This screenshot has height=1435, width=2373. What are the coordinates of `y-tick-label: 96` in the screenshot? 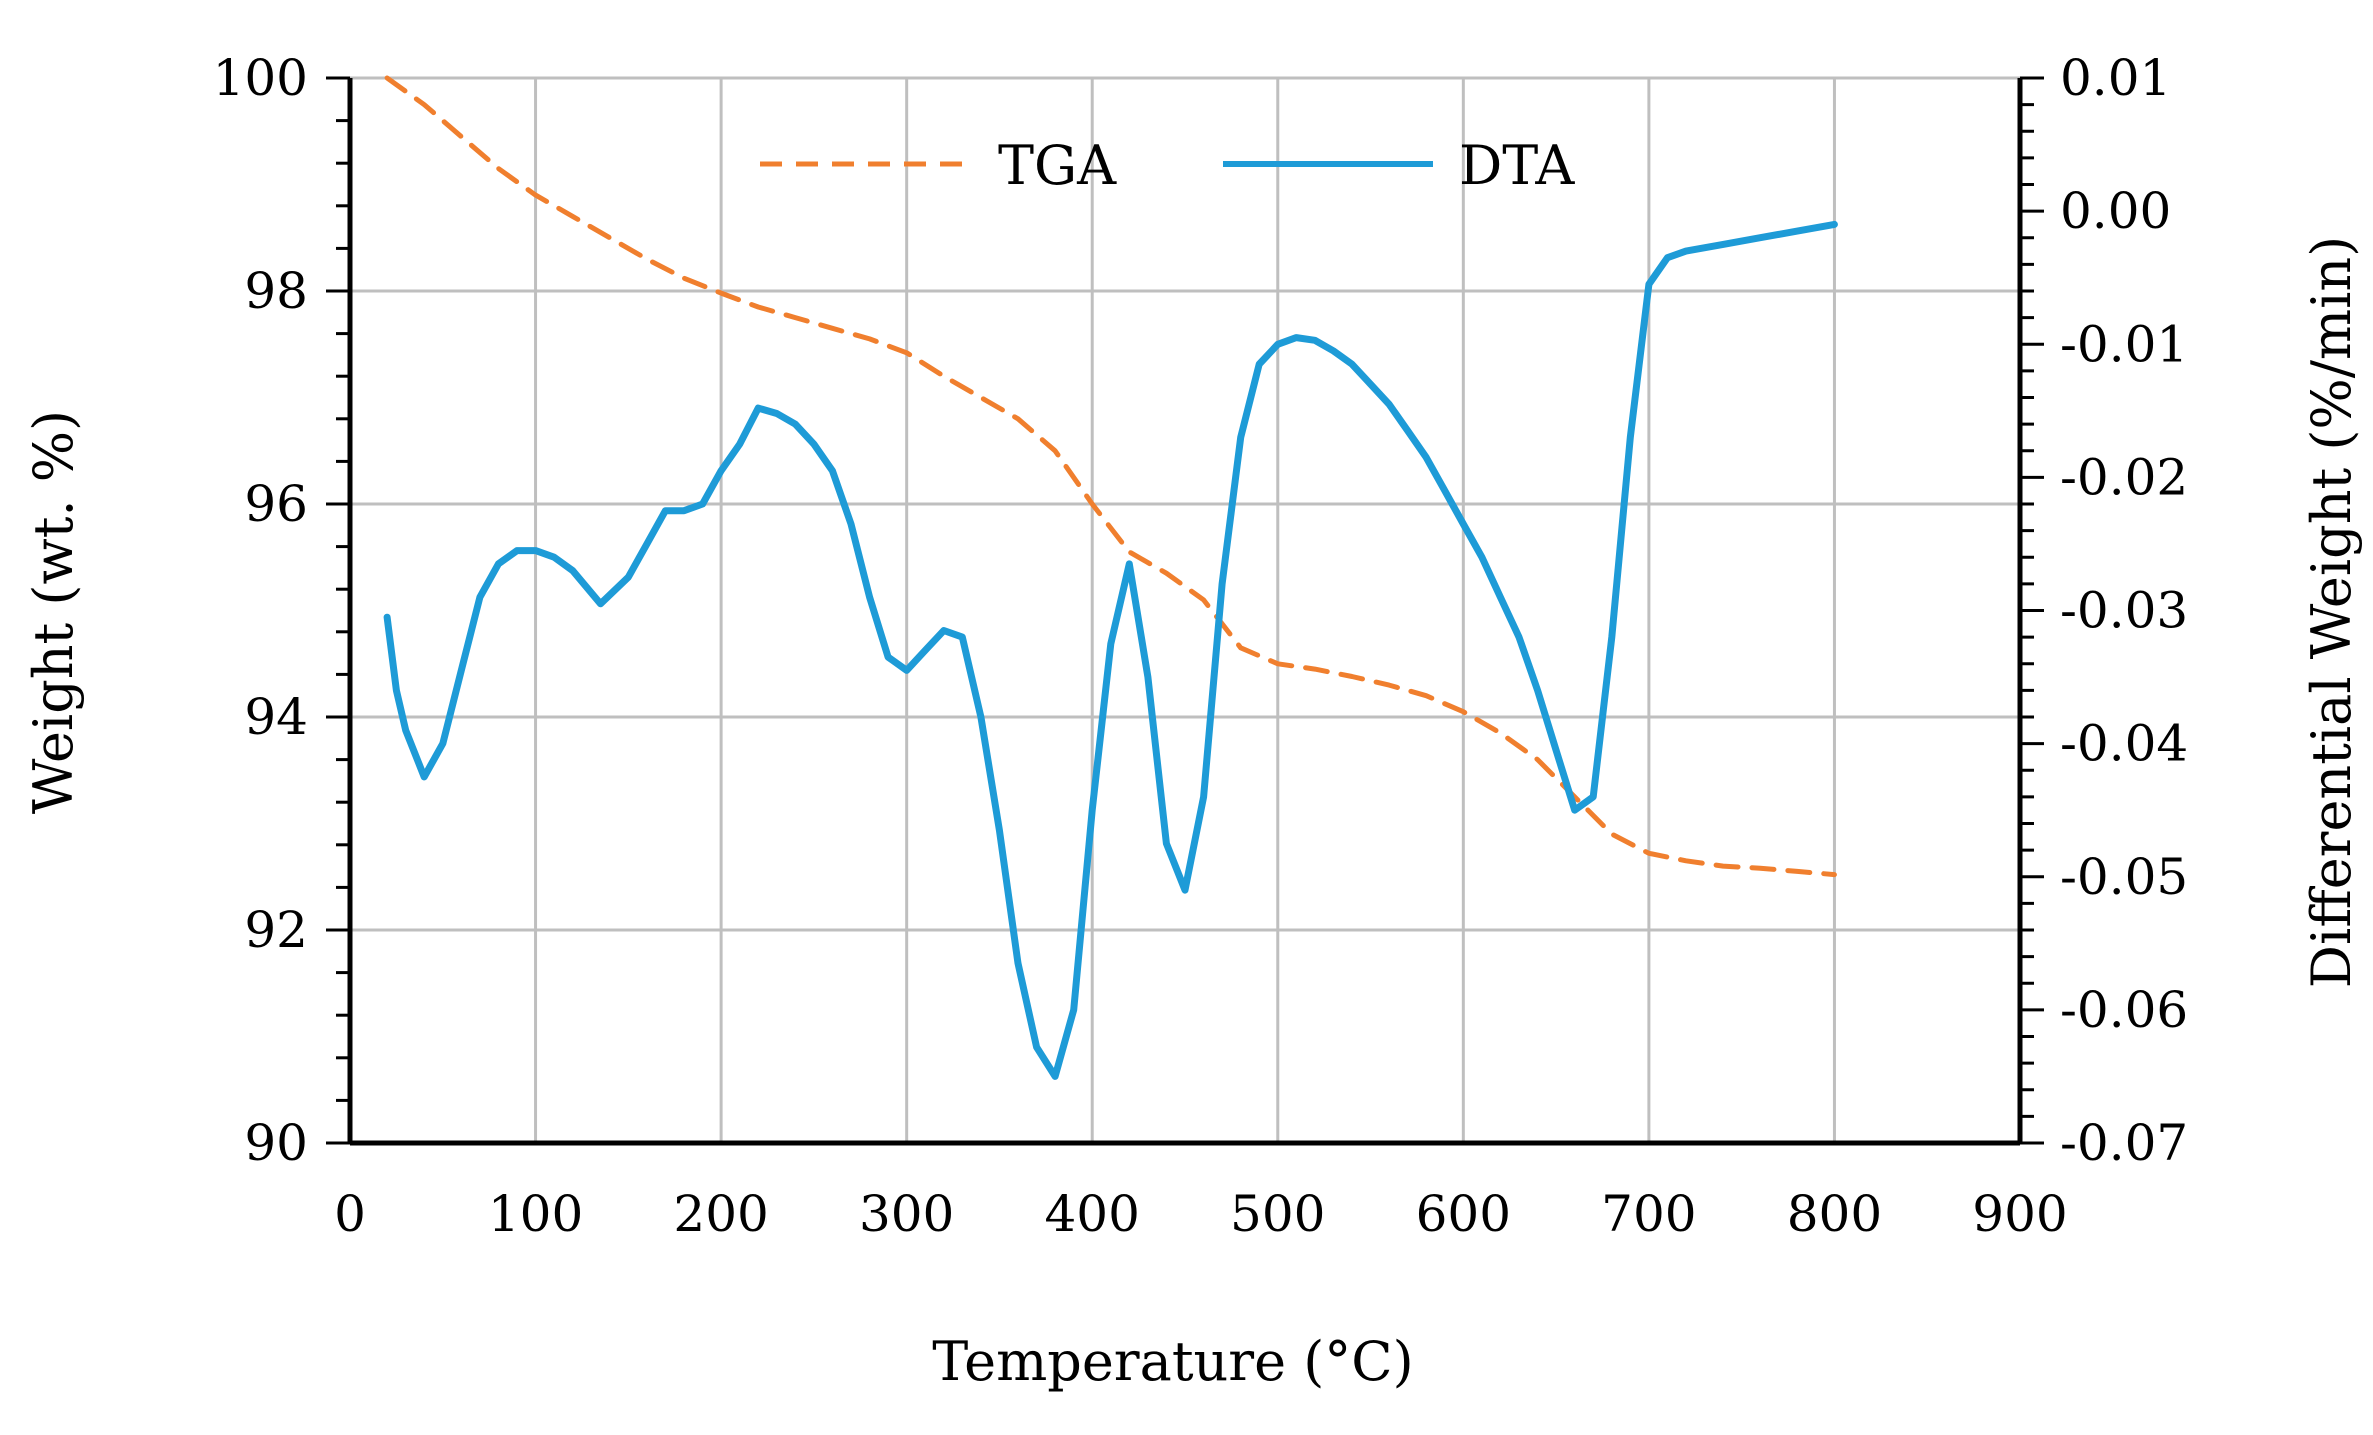 It's located at (276, 504).